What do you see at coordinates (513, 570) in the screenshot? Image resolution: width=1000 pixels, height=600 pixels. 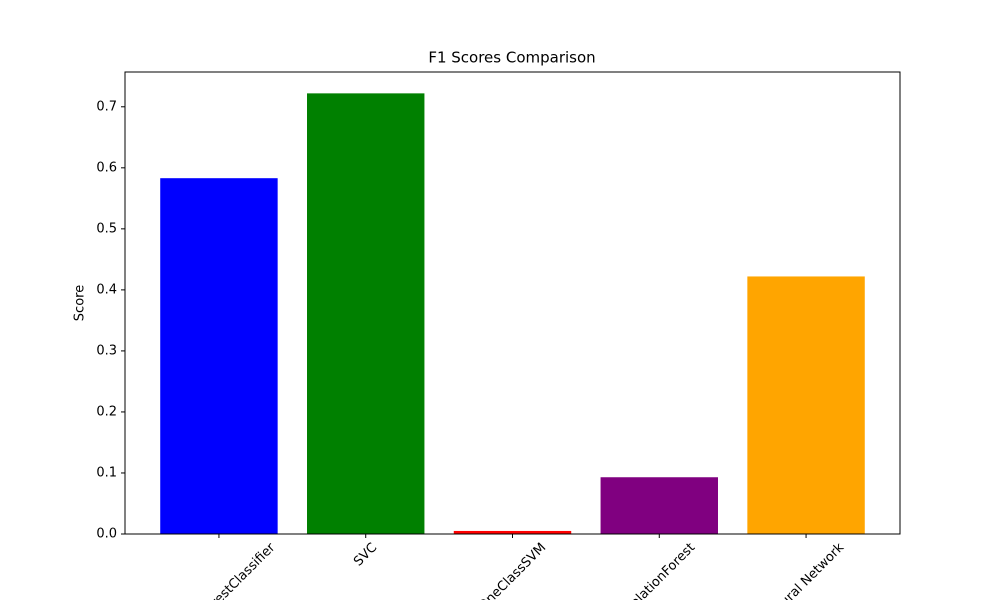 I see `x-tick-label: OneClassSVM` at bounding box center [513, 570].